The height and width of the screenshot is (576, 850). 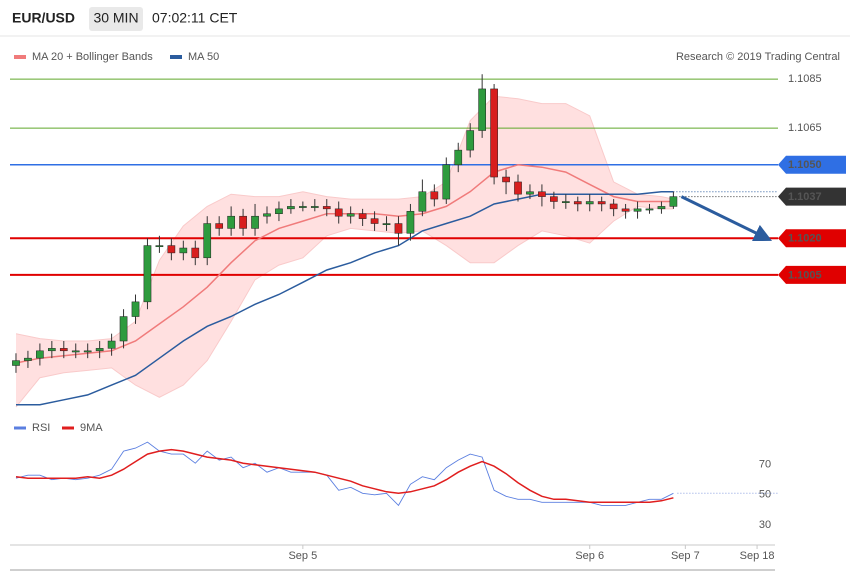 What do you see at coordinates (302, 556) in the screenshot?
I see `x-tick-label: Sep 5` at bounding box center [302, 556].